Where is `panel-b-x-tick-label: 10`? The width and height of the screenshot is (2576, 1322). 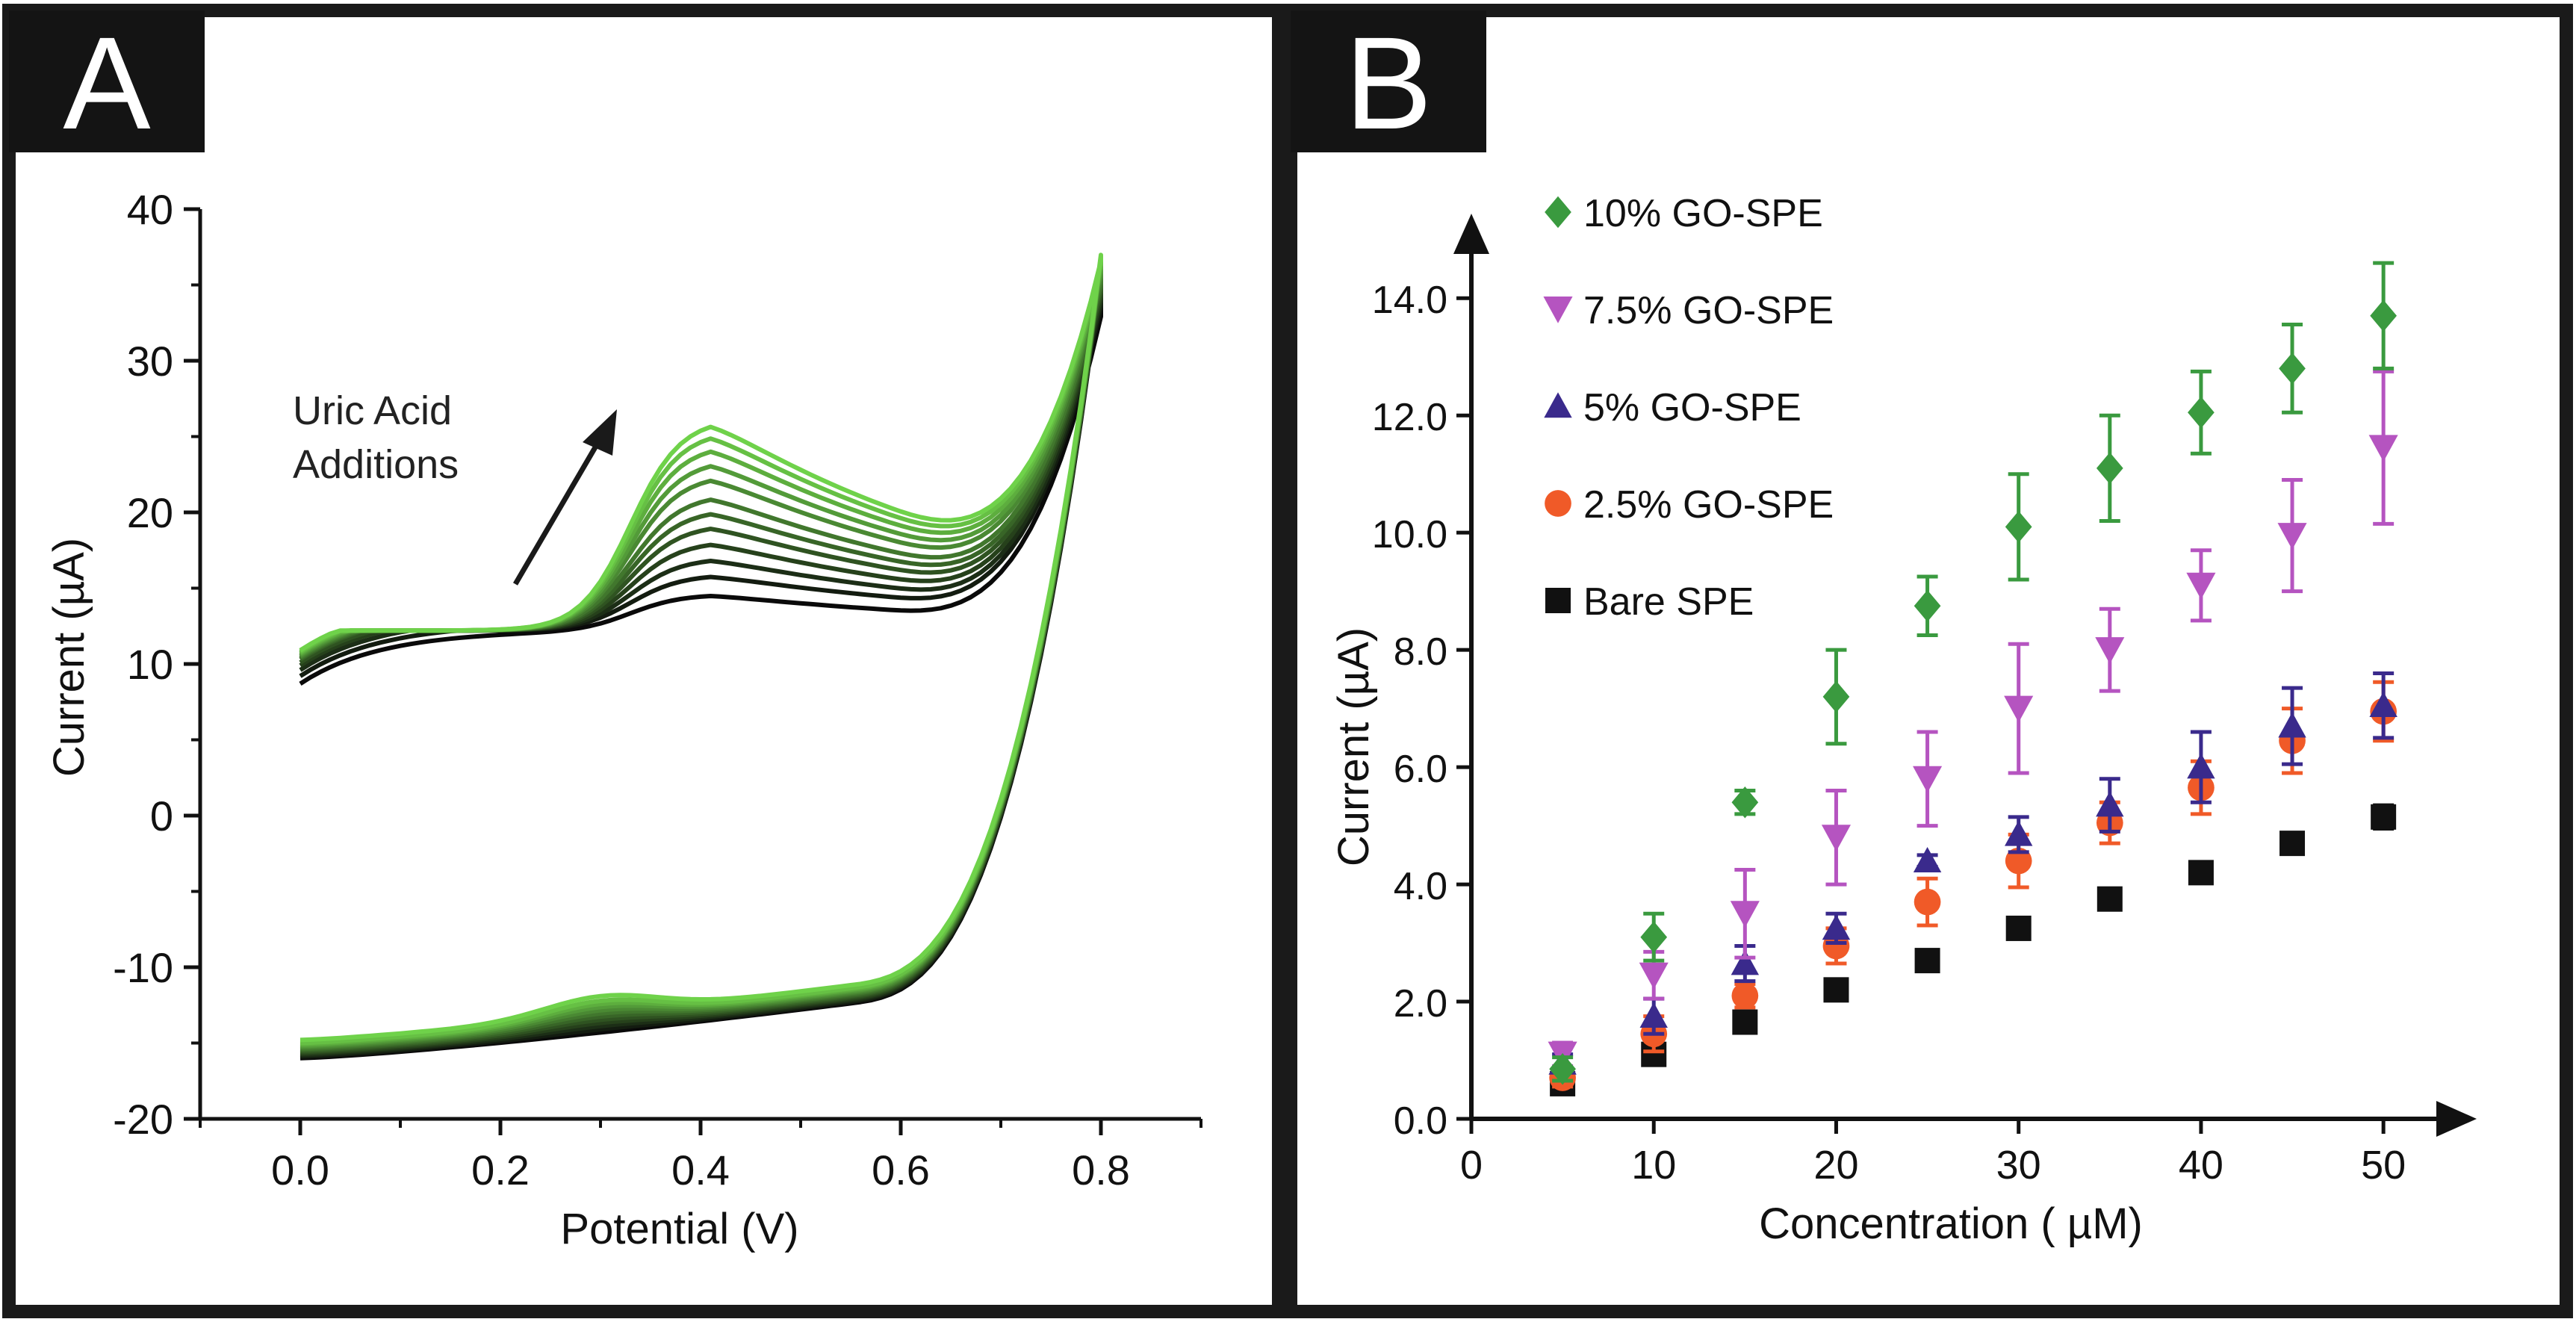 panel-b-x-tick-label: 10 is located at coordinates (1654, 1165).